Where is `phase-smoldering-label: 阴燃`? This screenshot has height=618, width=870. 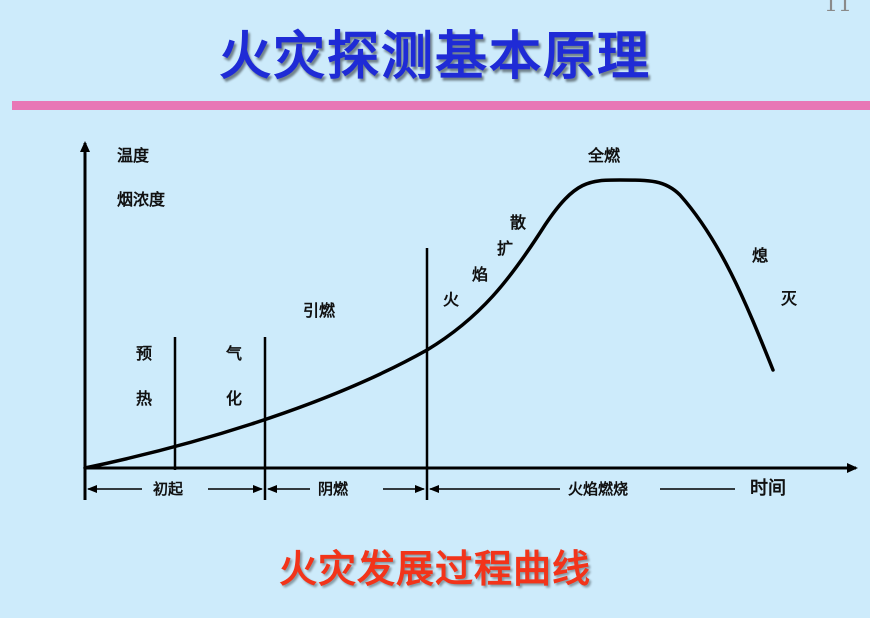
phase-smoldering-label: 阴燃 is located at coordinates (333, 489).